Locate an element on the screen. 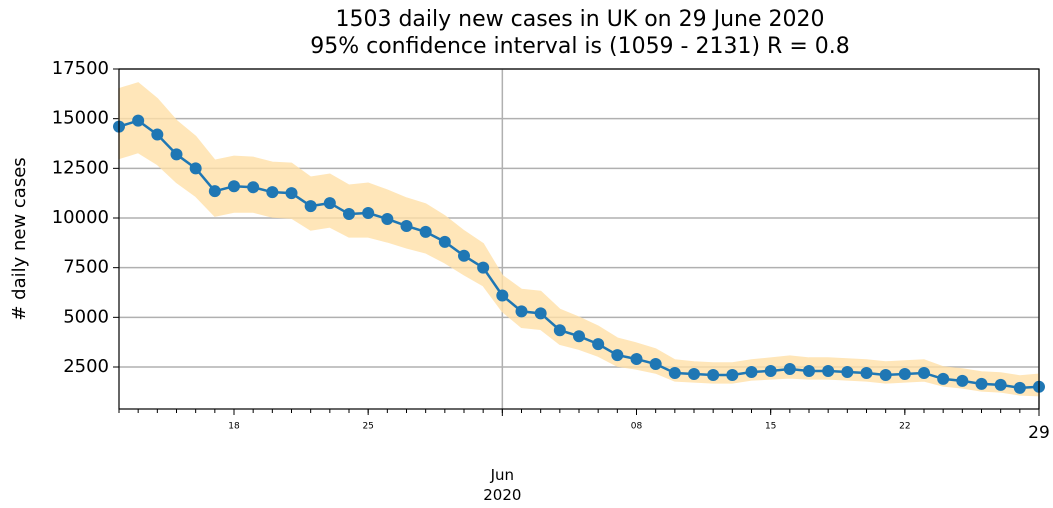 The height and width of the screenshot is (508, 1053). y-tick-label: 10000 is located at coordinates (80, 217).